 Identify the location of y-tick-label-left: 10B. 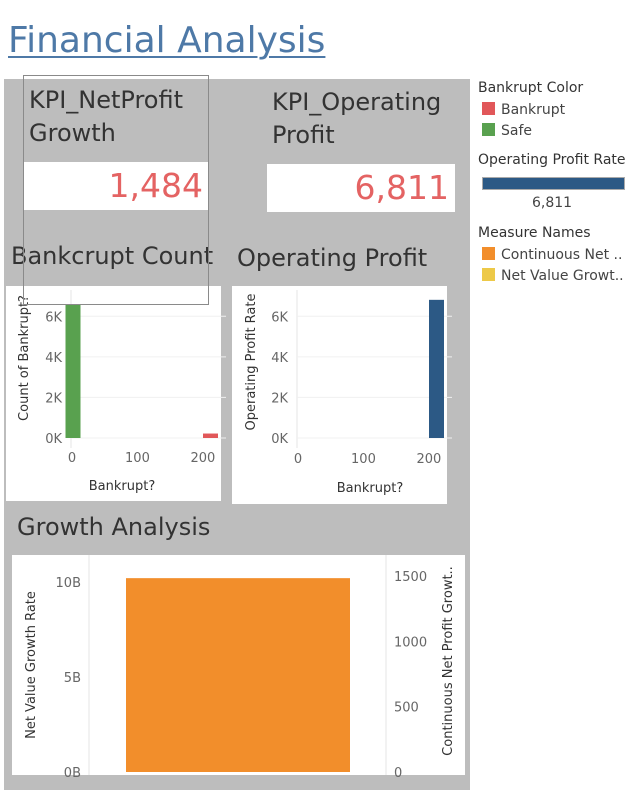
(68, 583).